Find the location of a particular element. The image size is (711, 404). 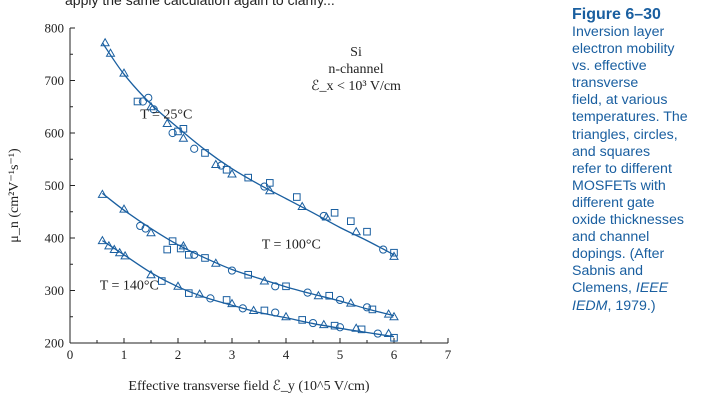

x-tick-label: 4 is located at coordinates (286, 354).